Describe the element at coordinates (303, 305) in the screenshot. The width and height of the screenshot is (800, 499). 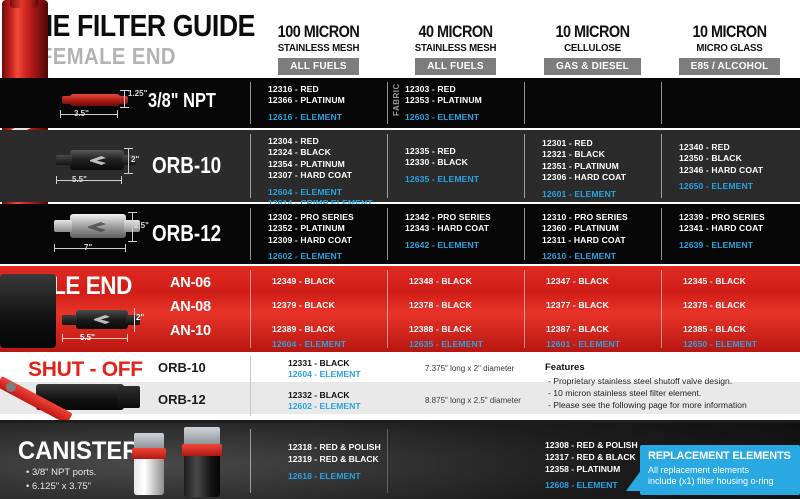
I see `part-number: 12379 - BLACK` at that location.